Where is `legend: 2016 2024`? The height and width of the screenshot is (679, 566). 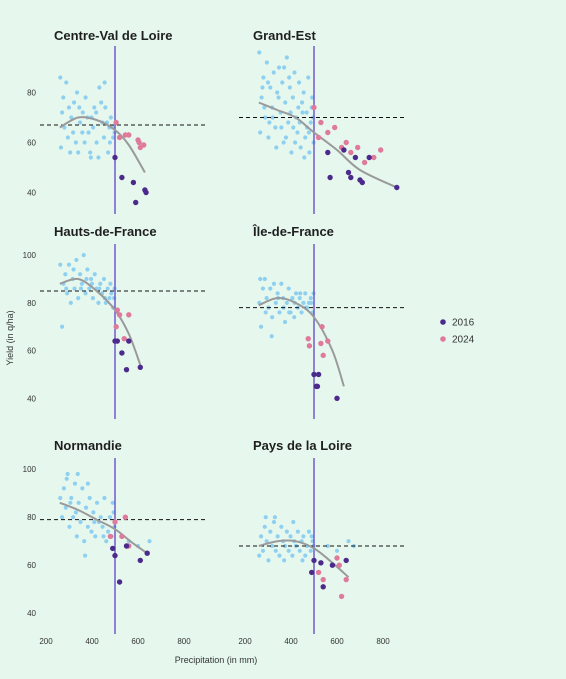
legend: 2016 2024 is located at coordinates (457, 332).